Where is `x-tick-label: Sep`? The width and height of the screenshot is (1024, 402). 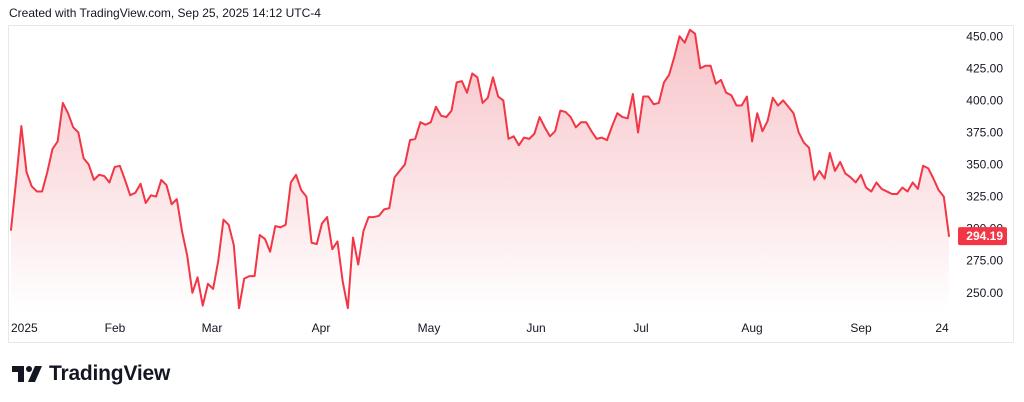
x-tick-label: Sep is located at coordinates (861, 328).